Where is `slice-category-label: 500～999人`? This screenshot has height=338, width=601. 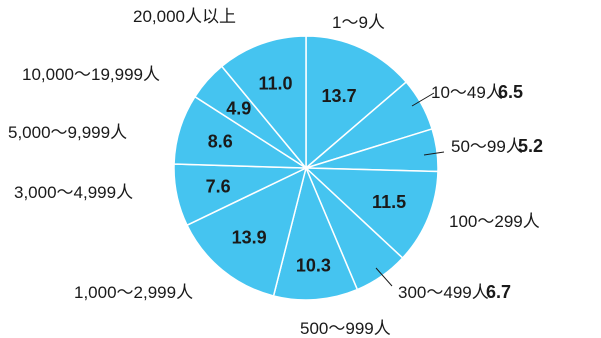
slice-category-label: 500～999人 is located at coordinates (345, 328).